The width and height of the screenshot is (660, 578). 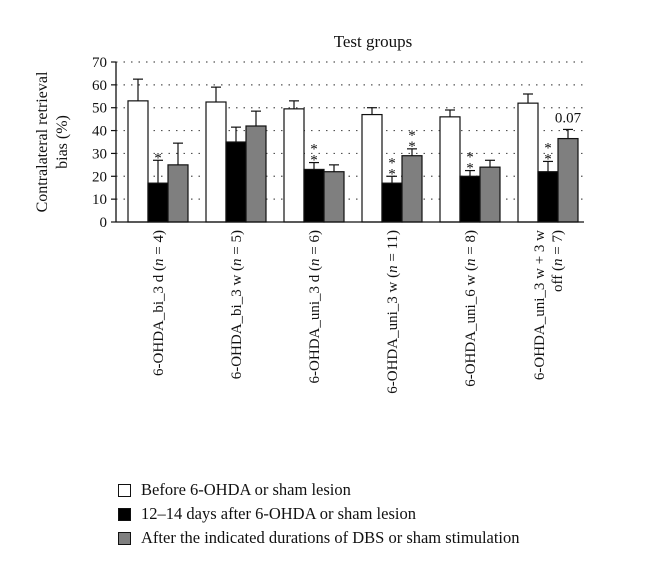 I want to click on x-tick-label: 6-OHDA_bi_3 d (n = 4), so click(x=159, y=303).